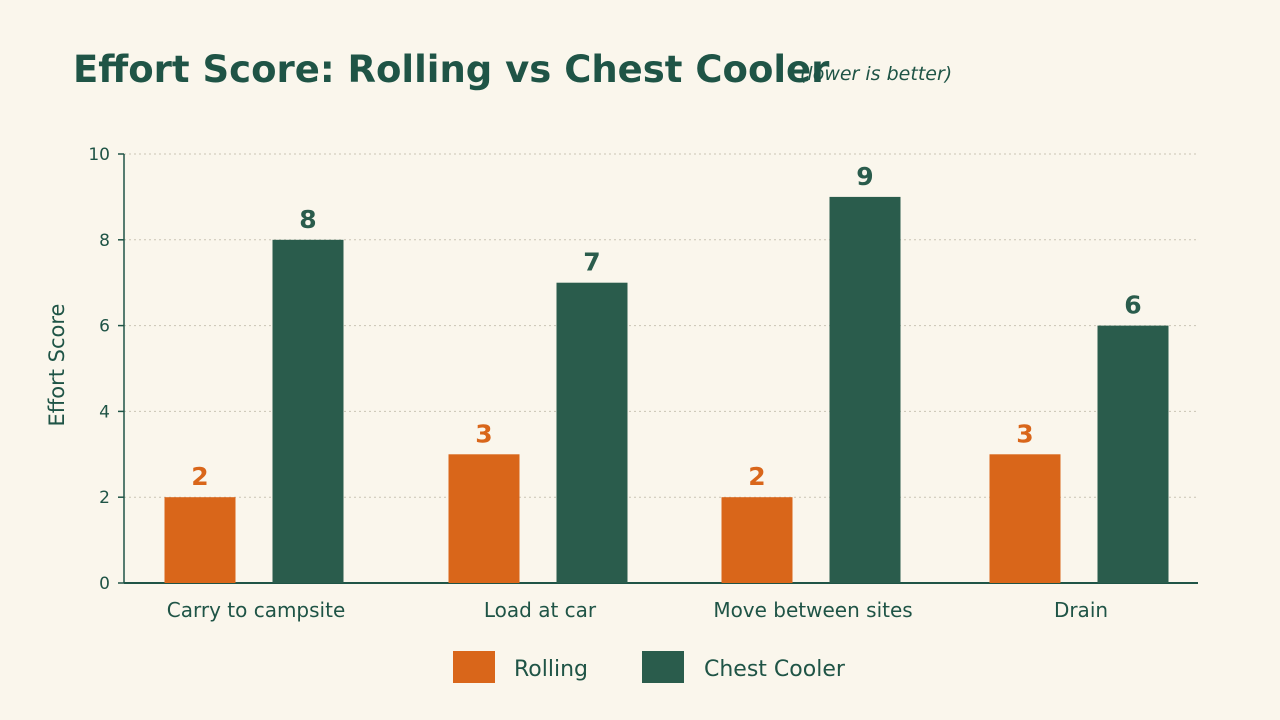 This screenshot has width=1280, height=720. I want to click on data-label: 9, so click(864, 176).